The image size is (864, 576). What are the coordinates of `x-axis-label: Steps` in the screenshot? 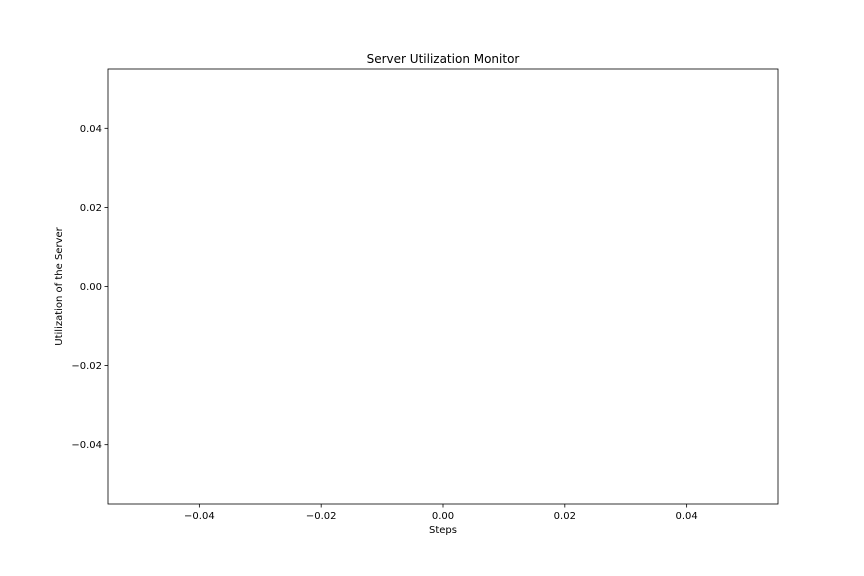 It's located at (443, 530).